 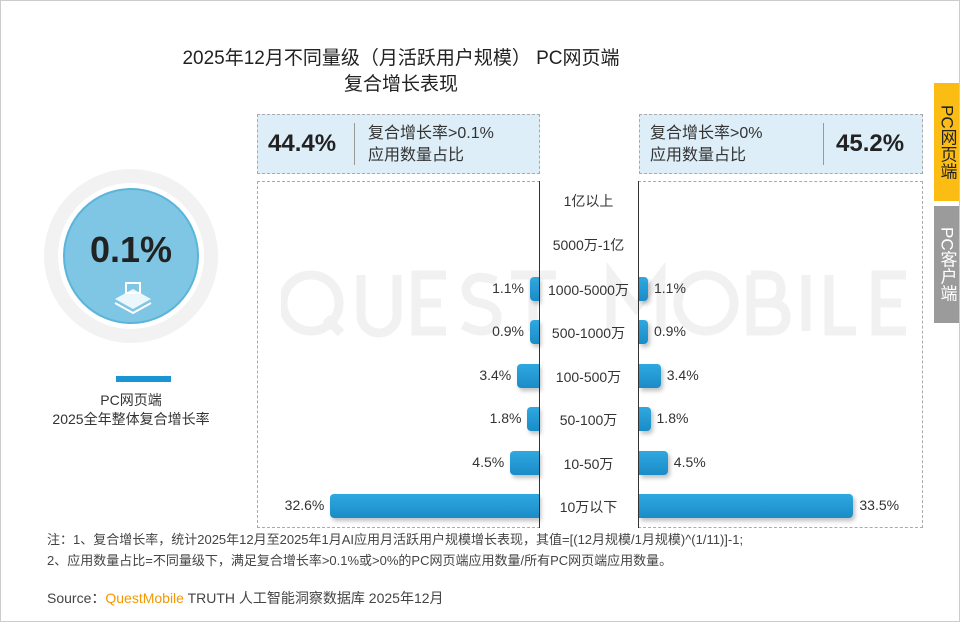 I want to click on data-label: 32.6%, so click(x=304, y=505).